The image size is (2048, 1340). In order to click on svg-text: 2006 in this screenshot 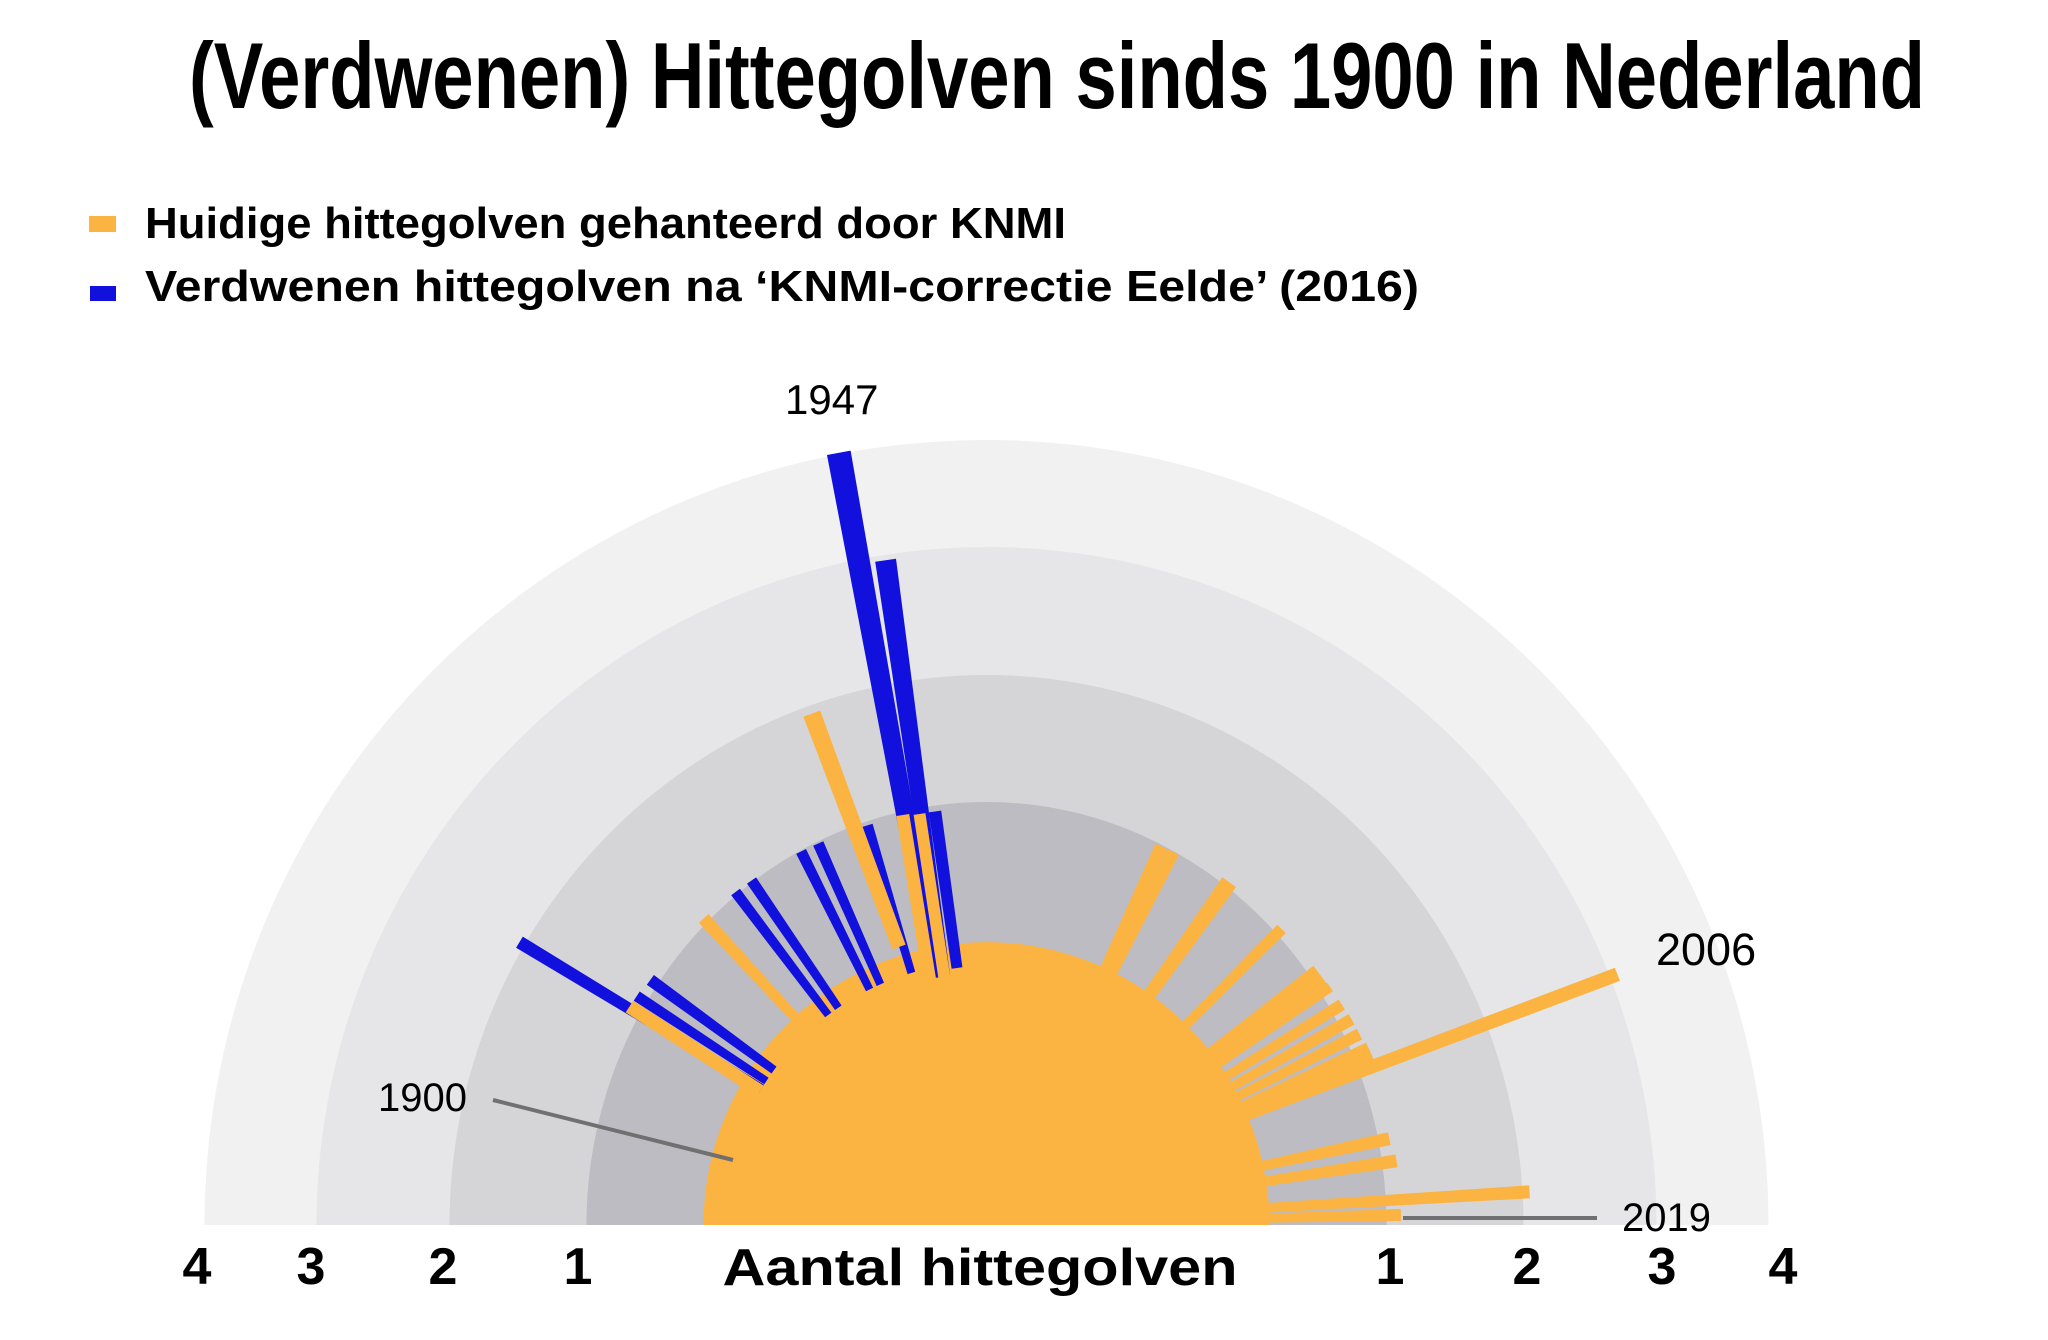, I will do `click(1706, 949)`.